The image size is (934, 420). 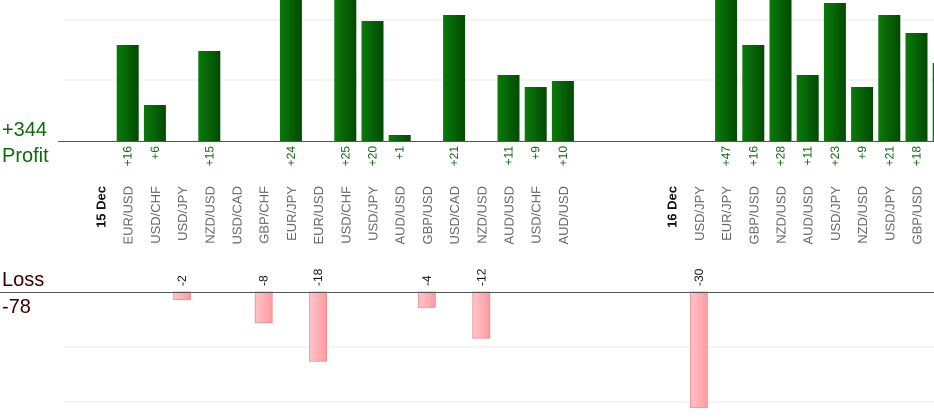 I want to click on loss-data-label: -18, so click(x=318, y=277).